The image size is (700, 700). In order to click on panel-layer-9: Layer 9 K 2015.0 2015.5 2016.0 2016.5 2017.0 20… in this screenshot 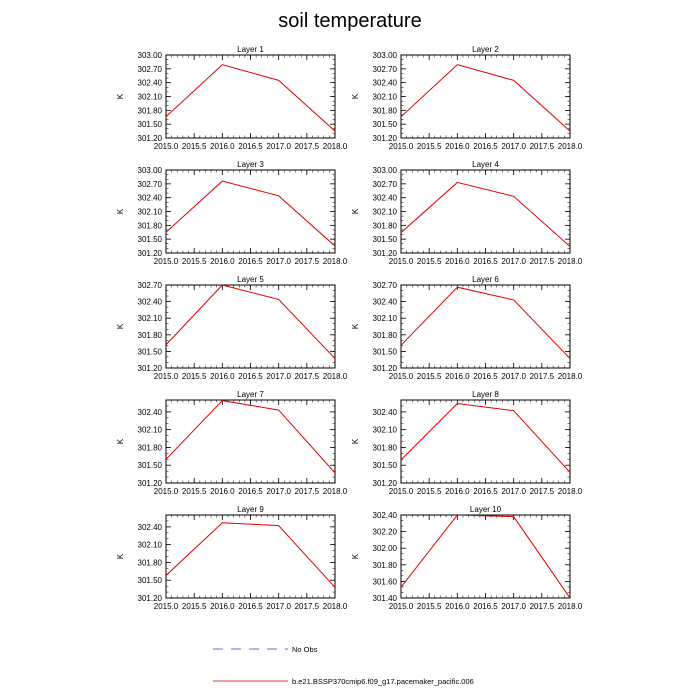, I will do `click(232, 558)`.